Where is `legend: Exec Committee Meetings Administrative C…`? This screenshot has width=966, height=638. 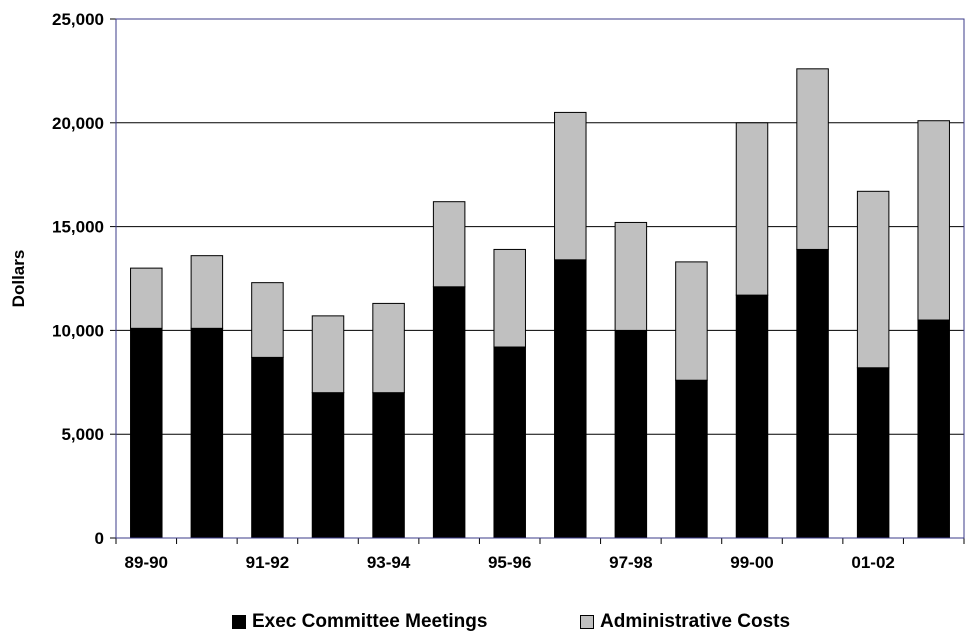 legend: Exec Committee Meetings Administrative C… is located at coordinates (483, 624).